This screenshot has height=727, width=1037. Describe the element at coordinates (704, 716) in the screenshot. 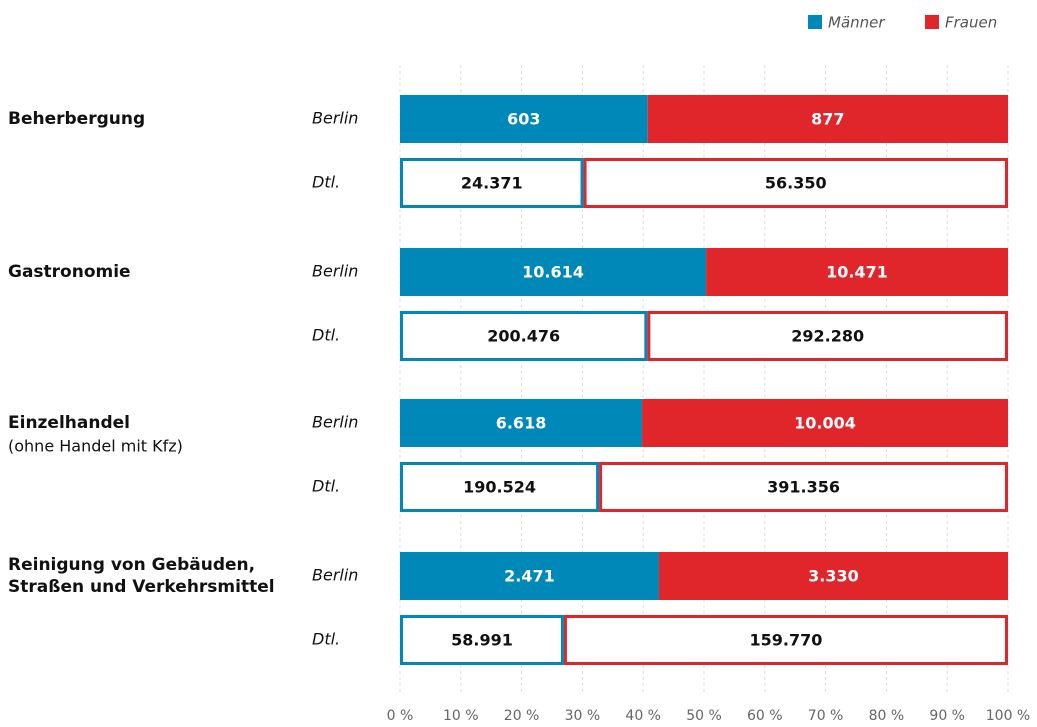

I see `x-tick-label: 50 %` at that location.